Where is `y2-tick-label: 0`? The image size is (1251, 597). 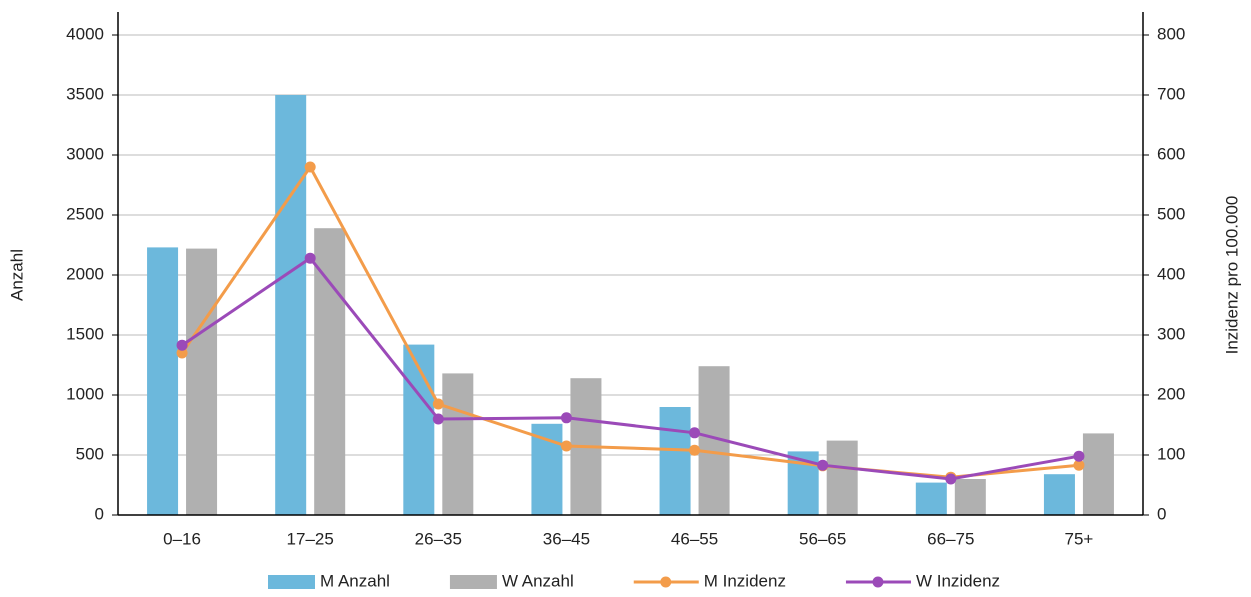 y2-tick-label: 0 is located at coordinates (1161, 513).